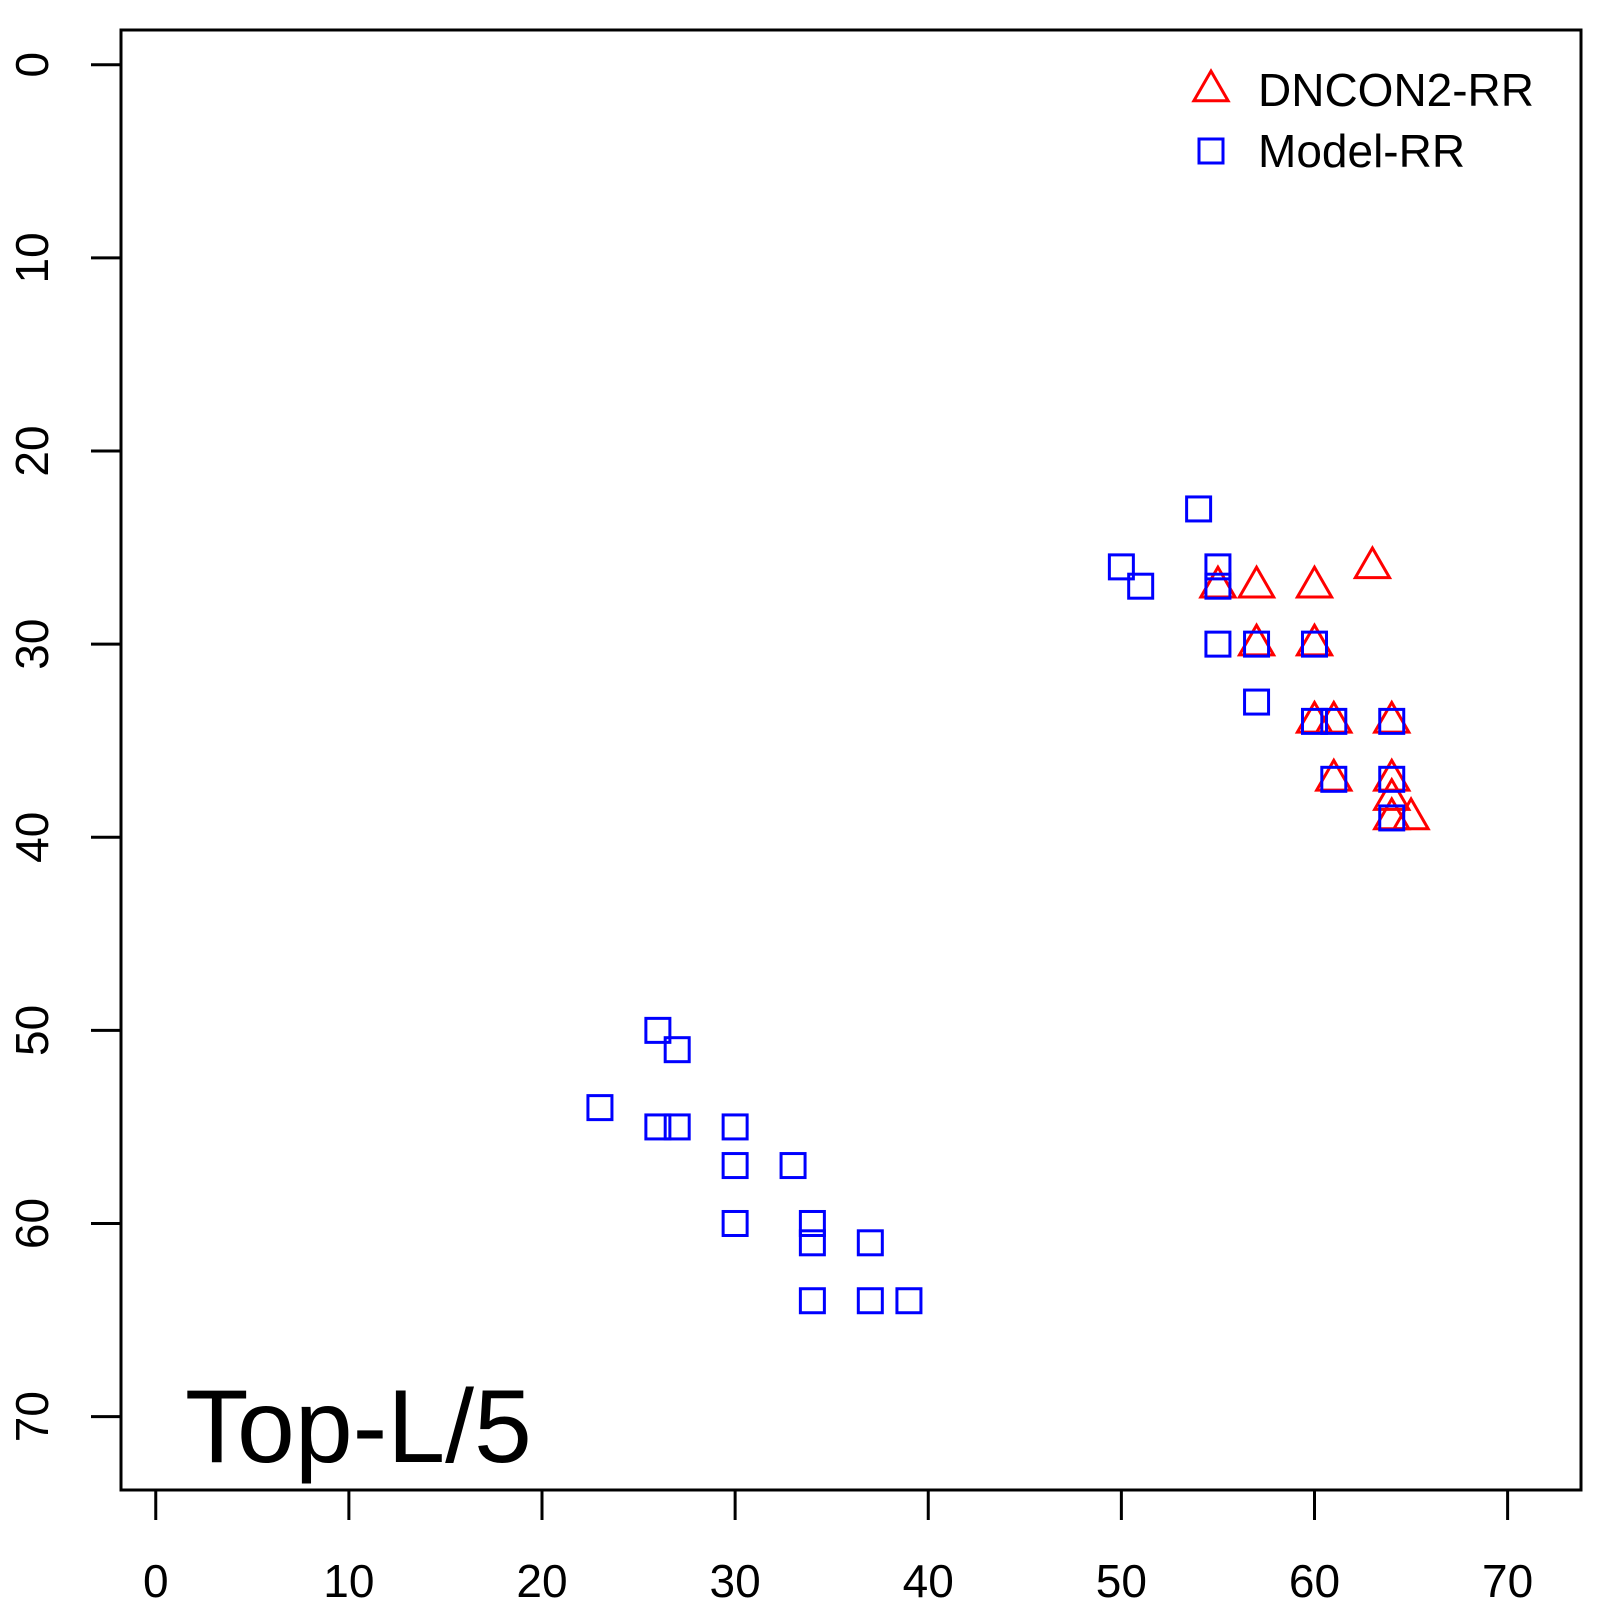 This screenshot has width=1600, height=1600. What do you see at coordinates (1361, 151) in the screenshot?
I see `legend-label: Model-RR` at bounding box center [1361, 151].